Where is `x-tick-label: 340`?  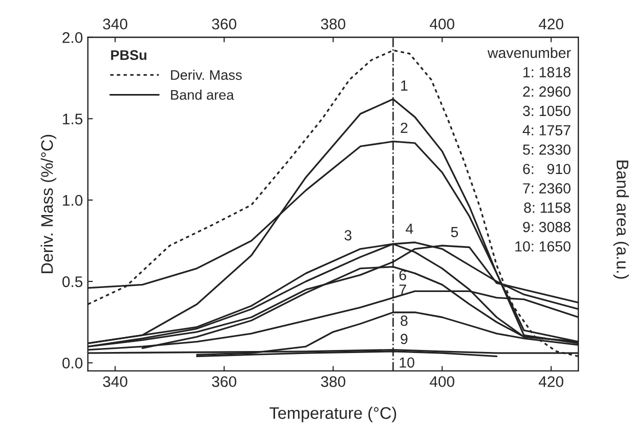 x-tick-label: 340 is located at coordinates (115, 382).